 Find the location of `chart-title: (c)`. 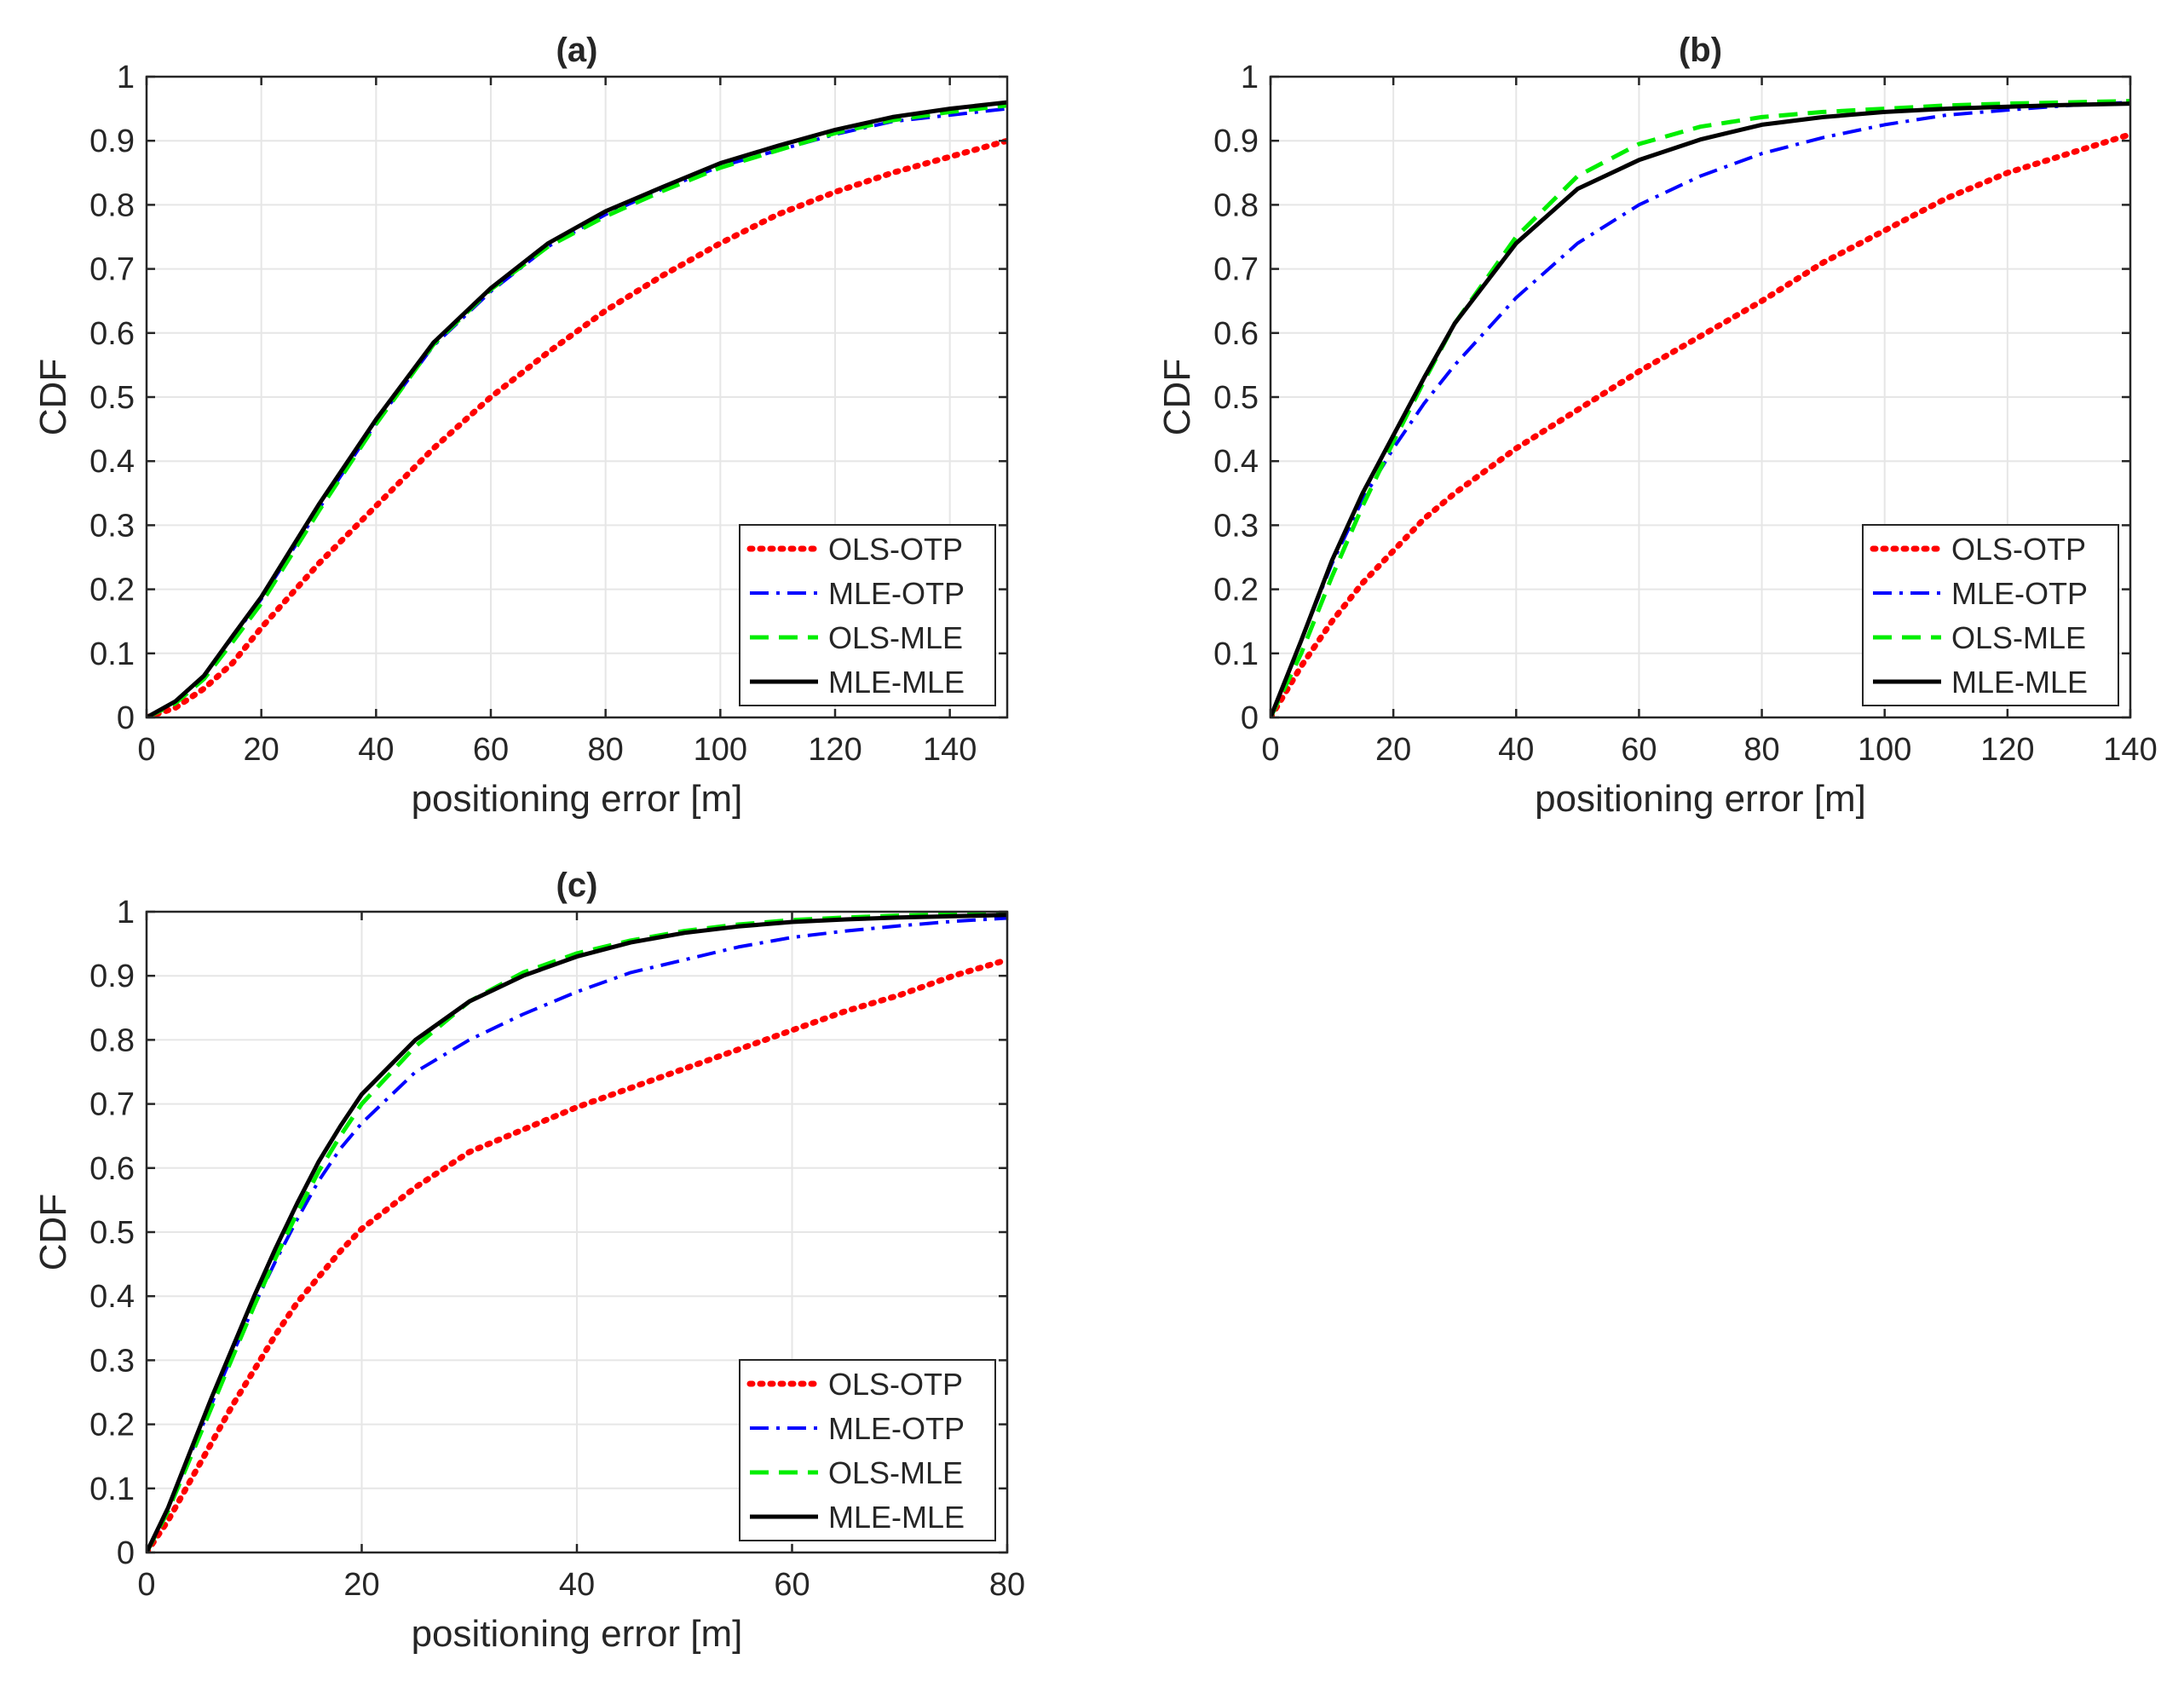

chart-title: (c) is located at coordinates (577, 885).